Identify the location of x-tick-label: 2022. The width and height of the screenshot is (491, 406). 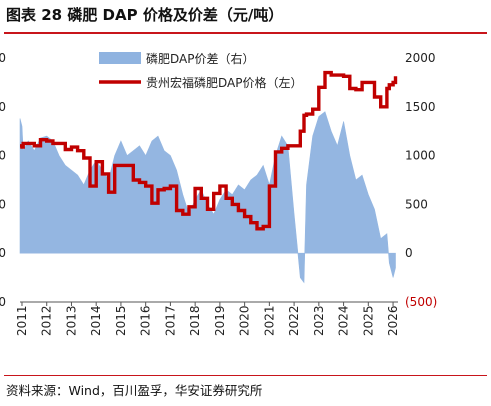
(294, 320).